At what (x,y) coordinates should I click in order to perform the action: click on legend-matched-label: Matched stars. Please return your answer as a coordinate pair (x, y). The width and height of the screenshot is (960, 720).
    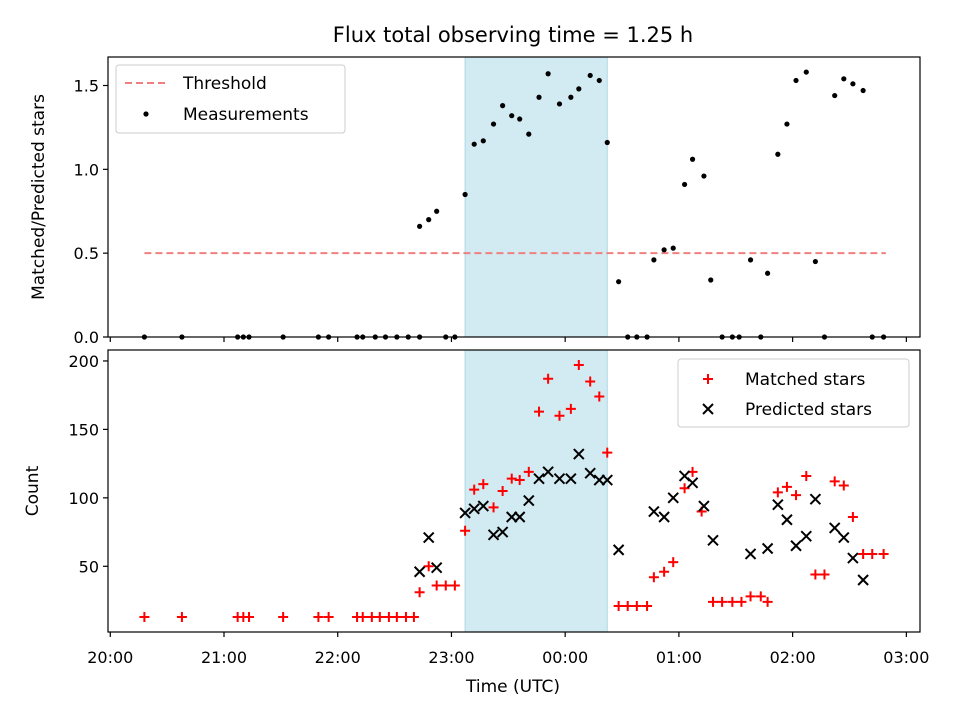
    Looking at the image, I should click on (805, 380).